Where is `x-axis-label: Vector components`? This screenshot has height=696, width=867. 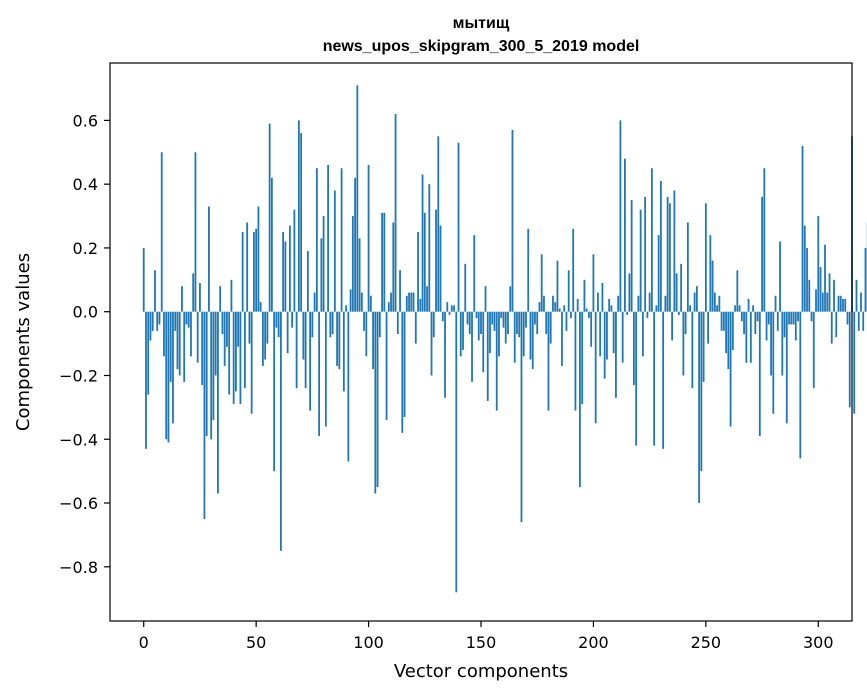 x-axis-label: Vector components is located at coordinates (481, 671).